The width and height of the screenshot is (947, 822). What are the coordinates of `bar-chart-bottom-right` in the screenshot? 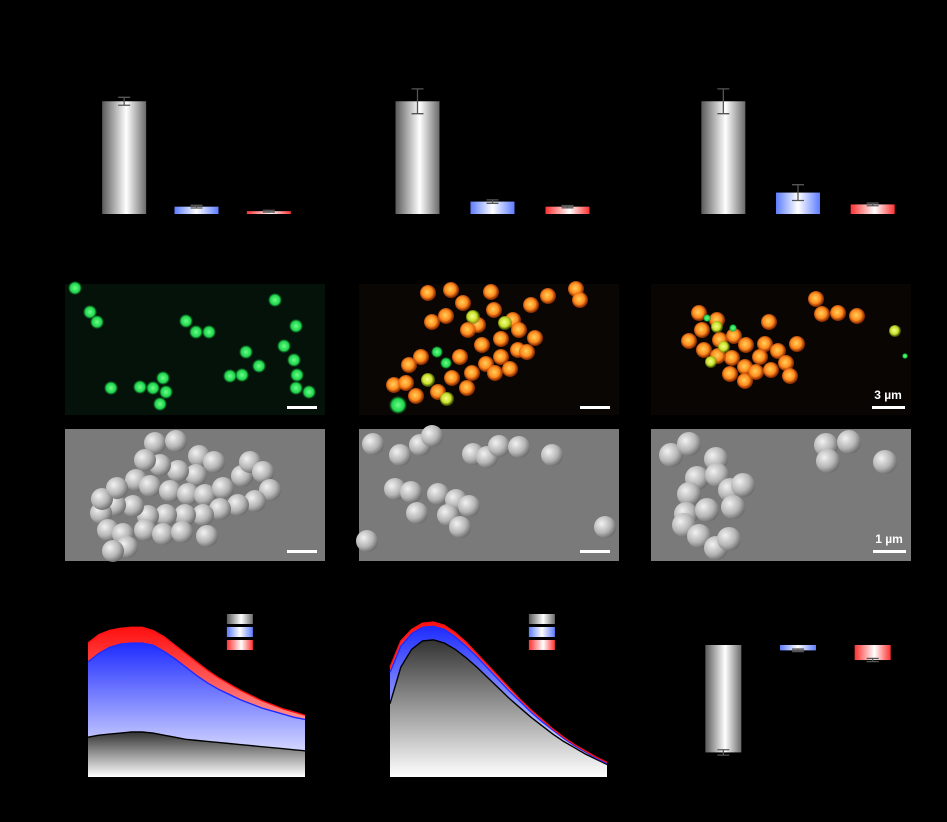 It's located at (797, 700).